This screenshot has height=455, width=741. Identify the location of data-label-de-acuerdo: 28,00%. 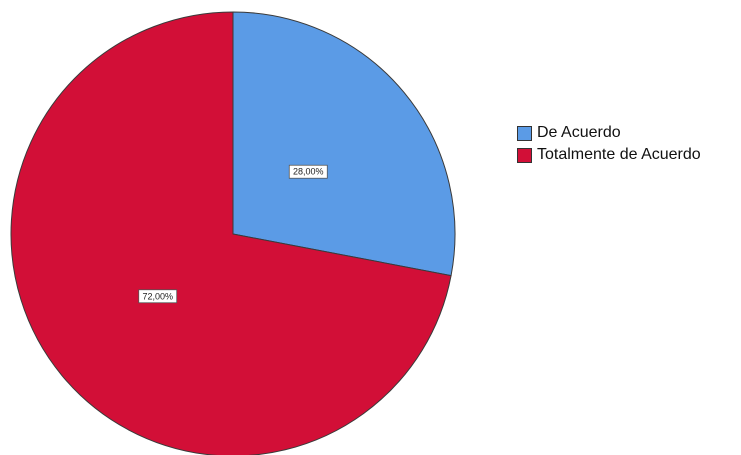
(308, 171).